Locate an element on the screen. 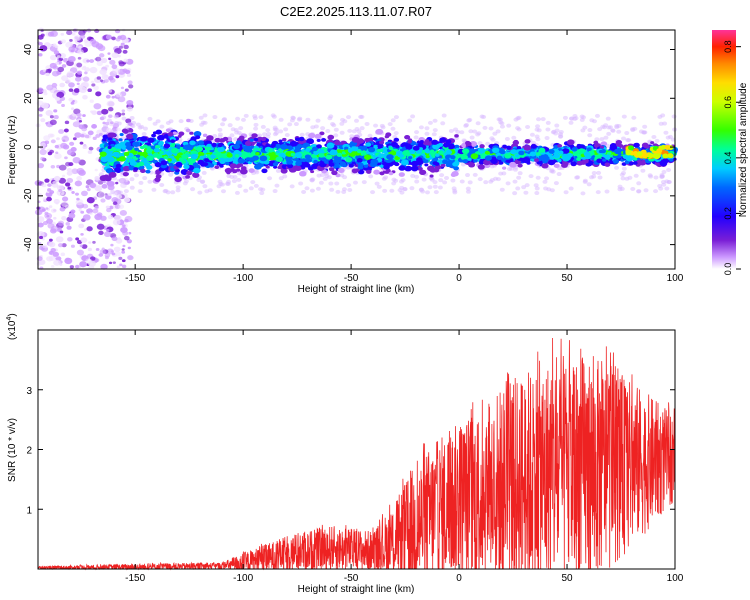  peak-cell is located at coordinates (665, 156).